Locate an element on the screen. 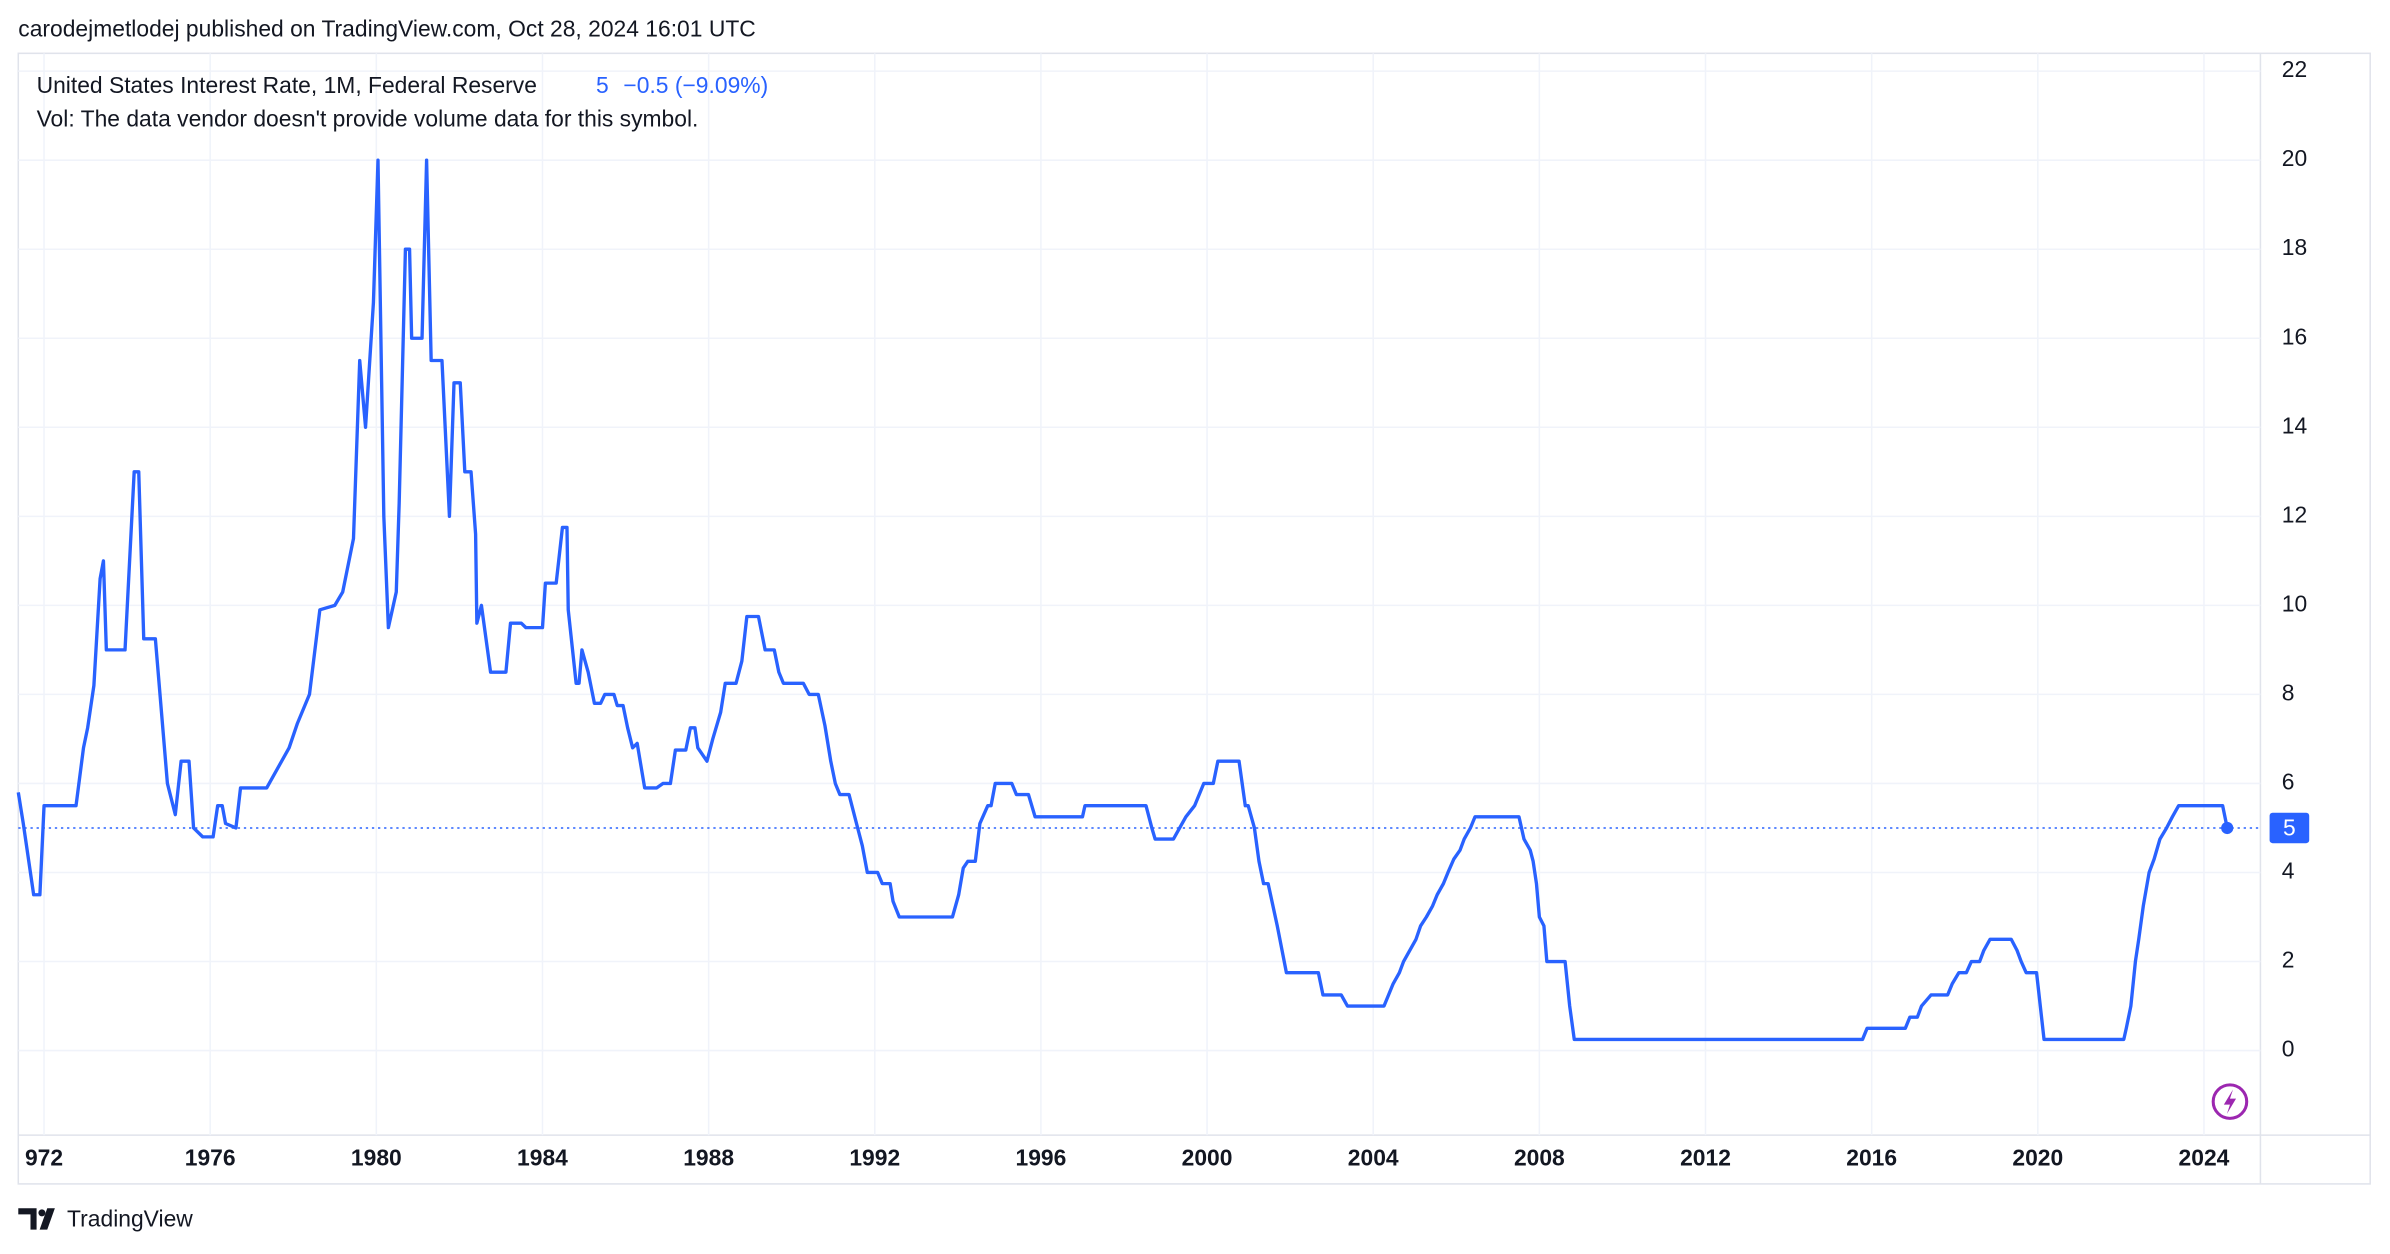  x-tick-label: 1988 is located at coordinates (708, 1158).